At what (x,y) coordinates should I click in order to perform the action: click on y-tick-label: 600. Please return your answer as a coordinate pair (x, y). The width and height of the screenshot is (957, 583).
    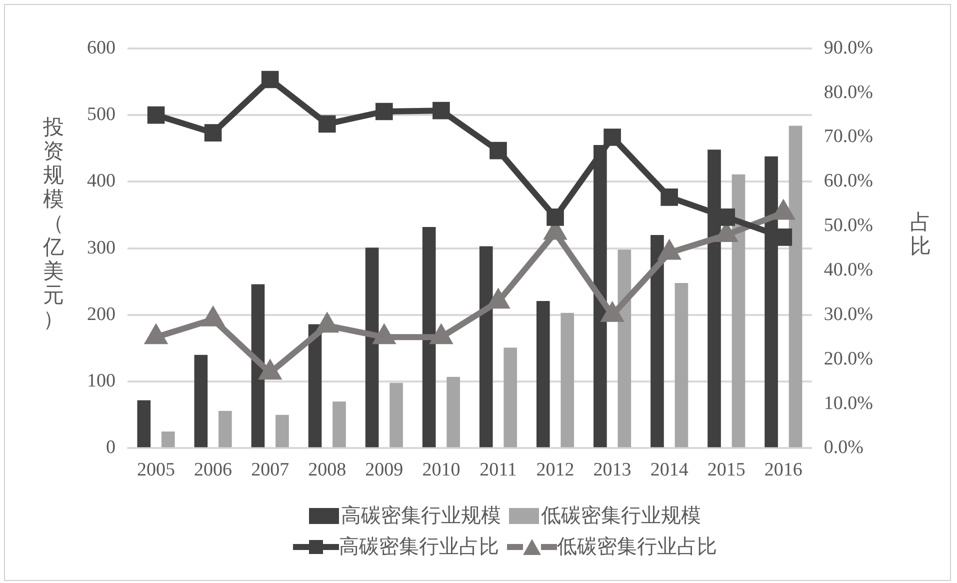
    Looking at the image, I should click on (101, 47).